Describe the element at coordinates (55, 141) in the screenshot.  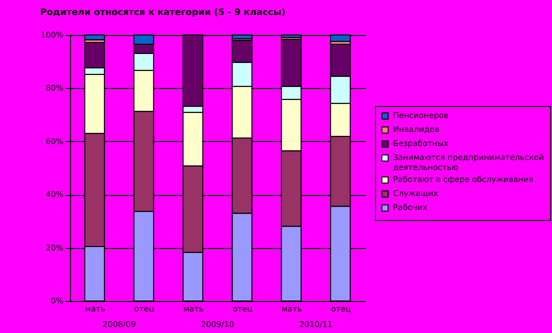
I see `y-tick-label: 60%` at that location.